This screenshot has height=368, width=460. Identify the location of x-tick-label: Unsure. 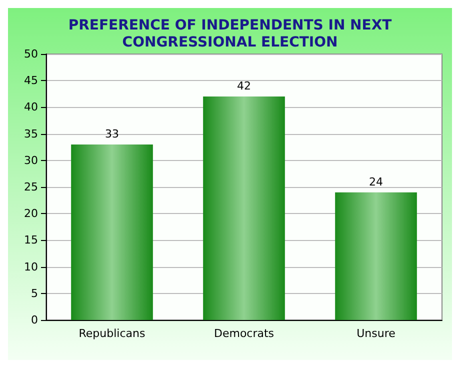
(376, 333).